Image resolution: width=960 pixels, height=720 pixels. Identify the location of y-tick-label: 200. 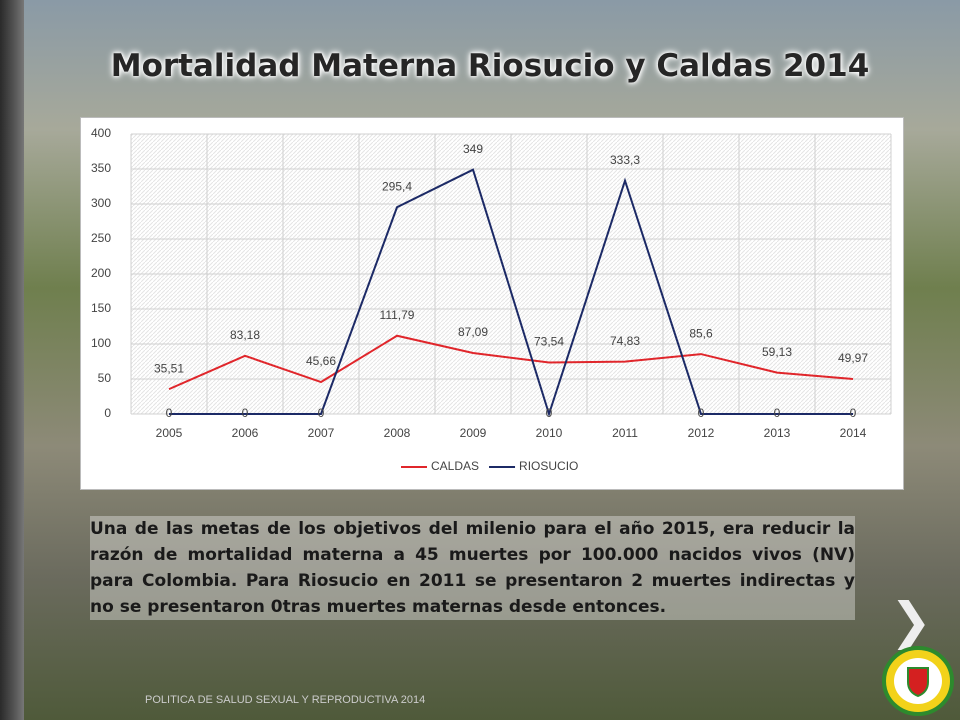
(101, 273).